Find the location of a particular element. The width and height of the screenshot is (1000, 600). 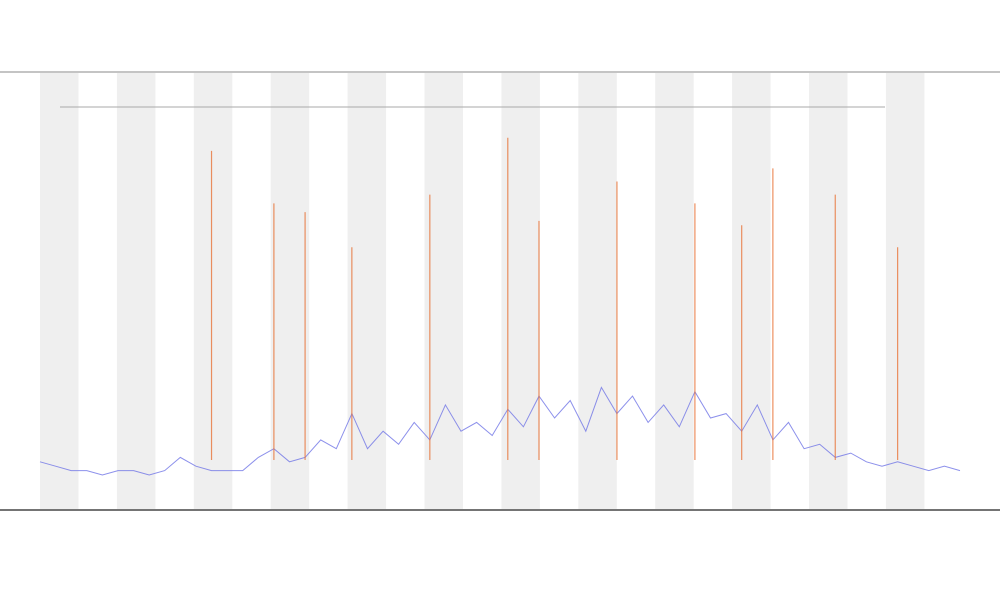

series-line is located at coordinates (500, 431).